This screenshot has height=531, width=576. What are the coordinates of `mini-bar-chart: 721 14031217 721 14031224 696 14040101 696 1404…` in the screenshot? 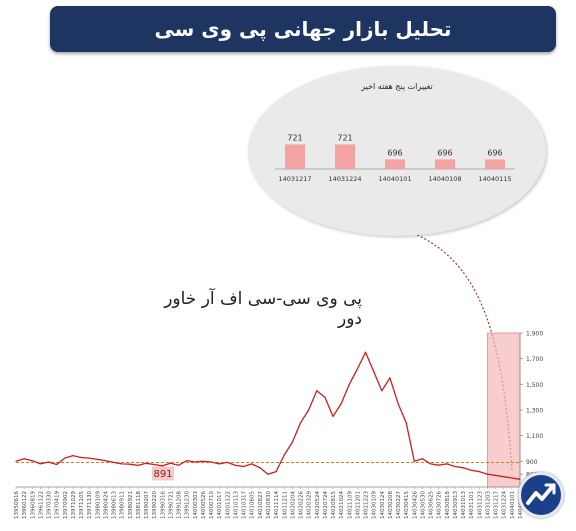 It's located at (395, 158).